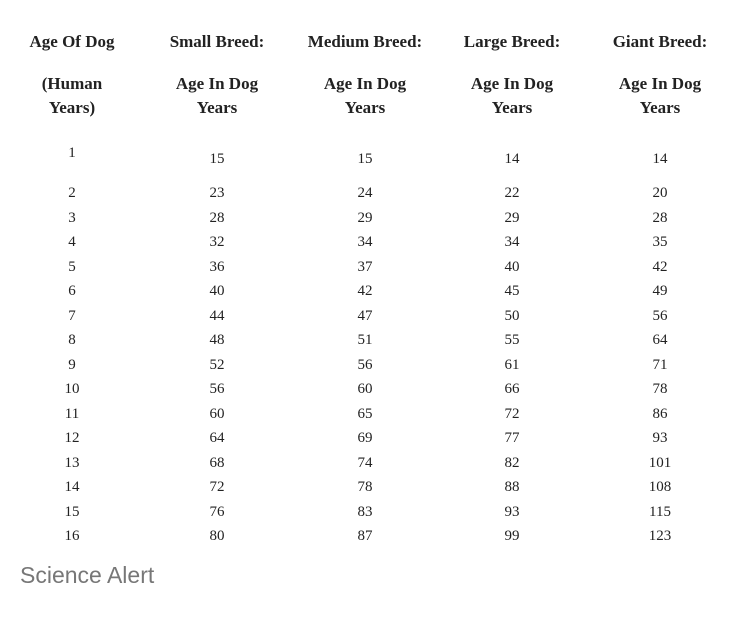 The width and height of the screenshot is (750, 629). What do you see at coordinates (217, 193) in the screenshot?
I see `dog-age-cell: 23` at bounding box center [217, 193].